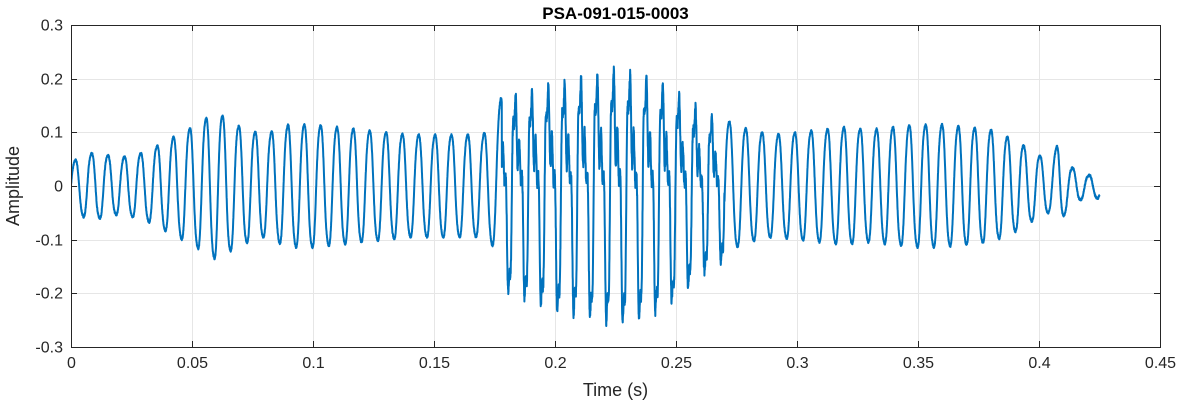 The width and height of the screenshot is (1182, 404). What do you see at coordinates (1160, 363) in the screenshot?
I see `x-tick-label: 0.45` at bounding box center [1160, 363].